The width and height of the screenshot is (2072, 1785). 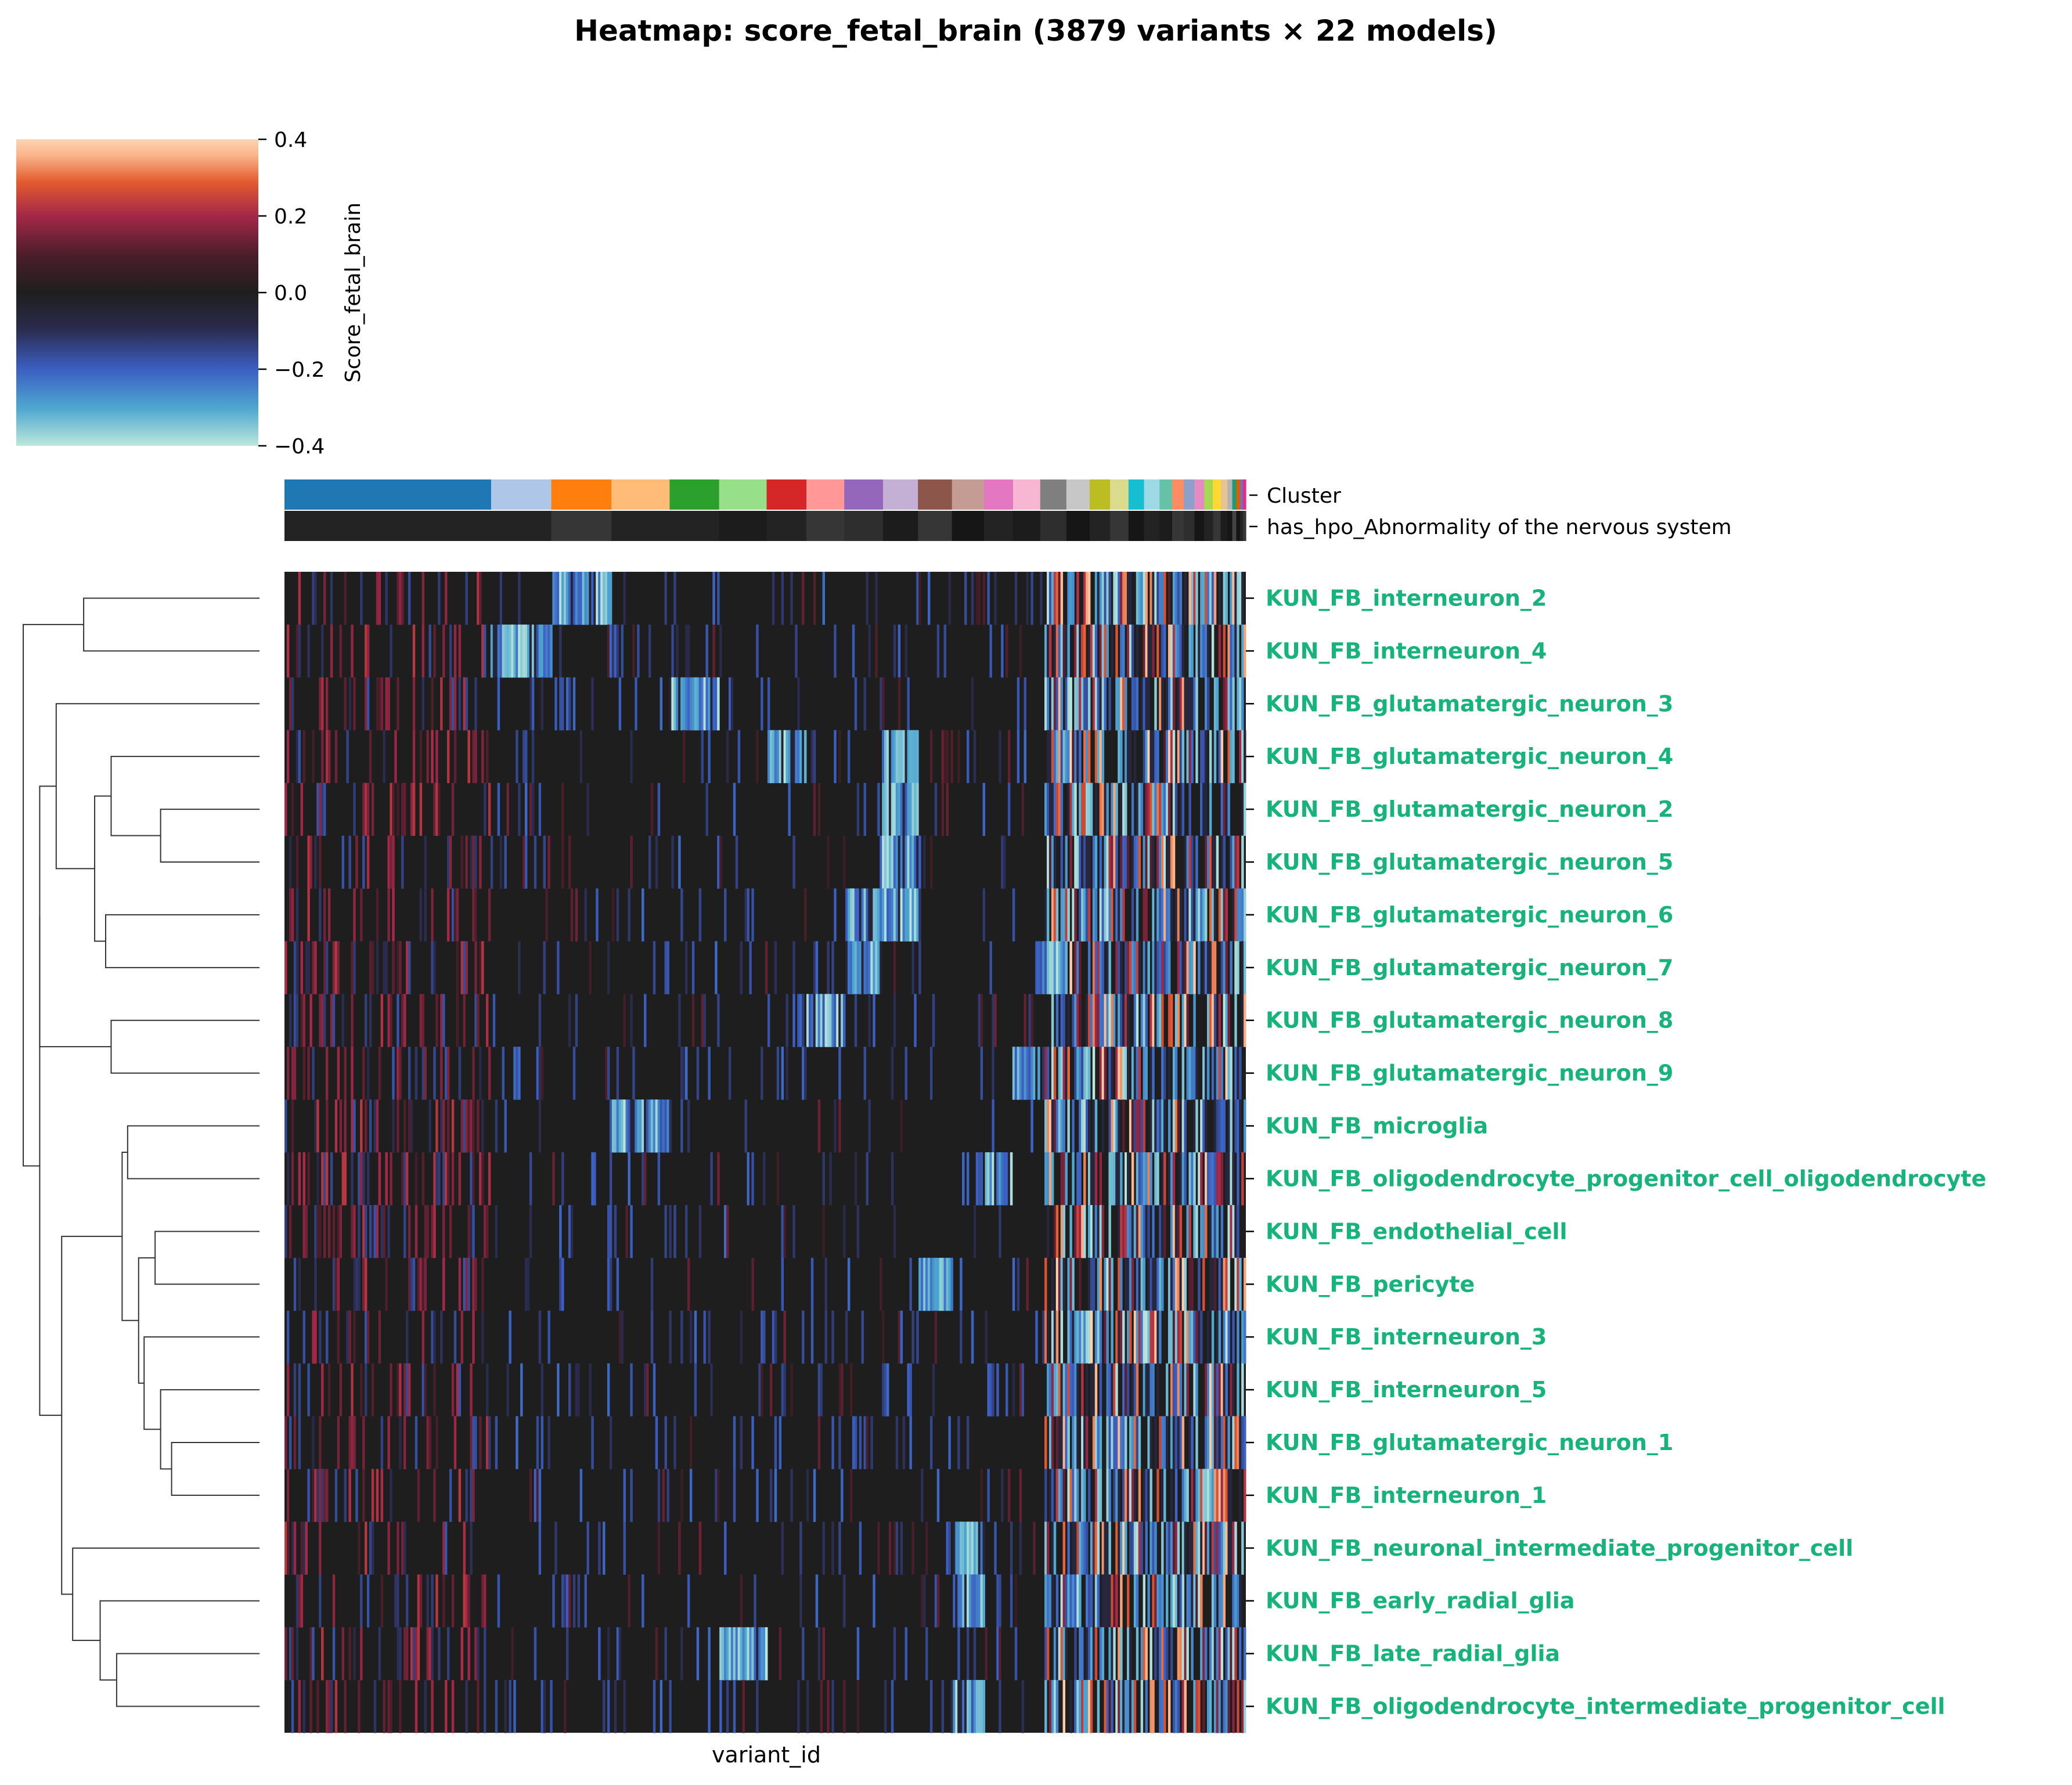 I want to click on dendrogram-link, so click(x=91, y=1415).